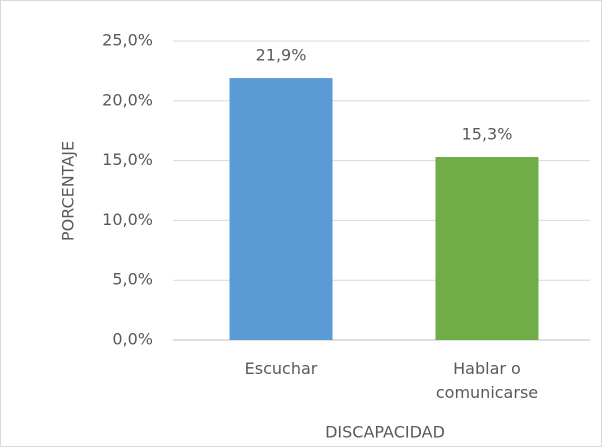 The height and width of the screenshot is (447, 602). I want to click on y-tick-label: 10,0%, so click(127, 219).